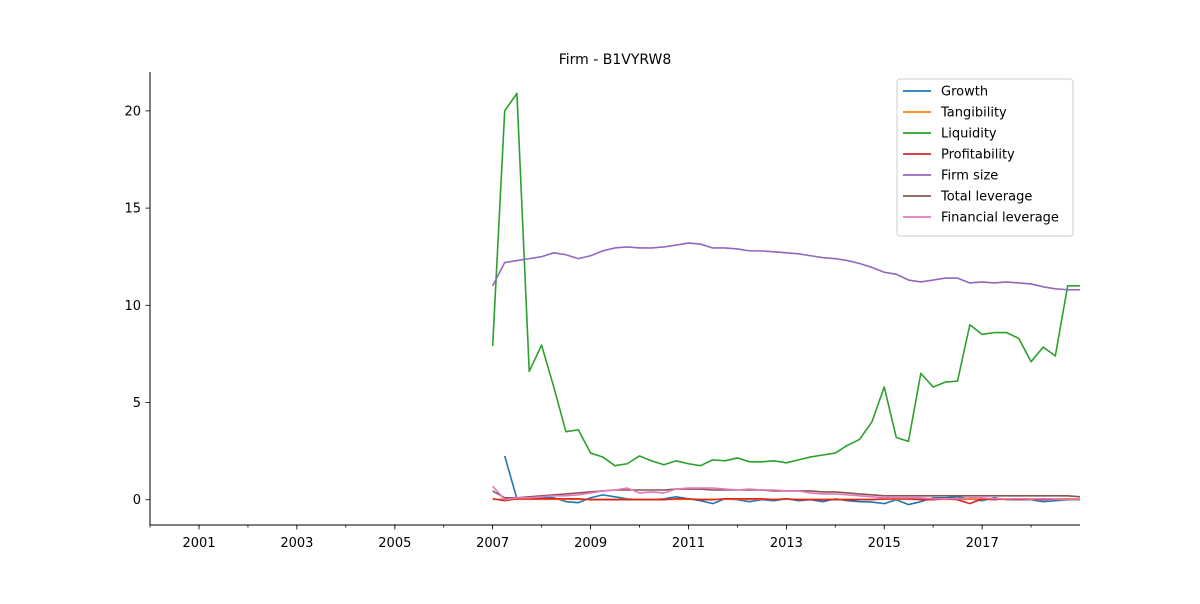 The width and height of the screenshot is (1200, 604). What do you see at coordinates (394, 543) in the screenshot?
I see `x-tick-label: 2005` at bounding box center [394, 543].